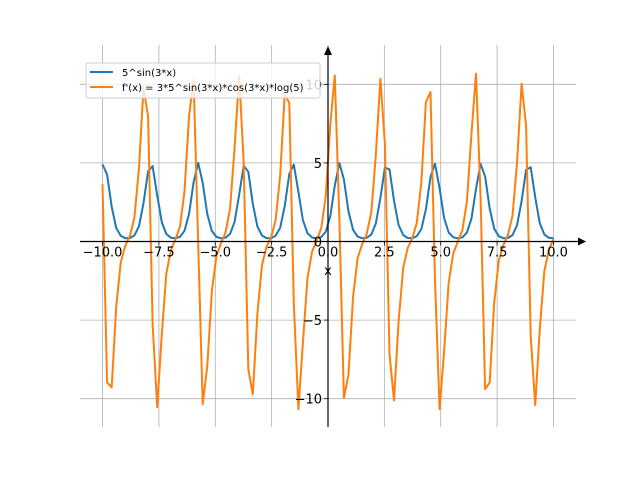 The height and width of the screenshot is (484, 640). I want to click on y-tick-label: 0, so click(318, 243).